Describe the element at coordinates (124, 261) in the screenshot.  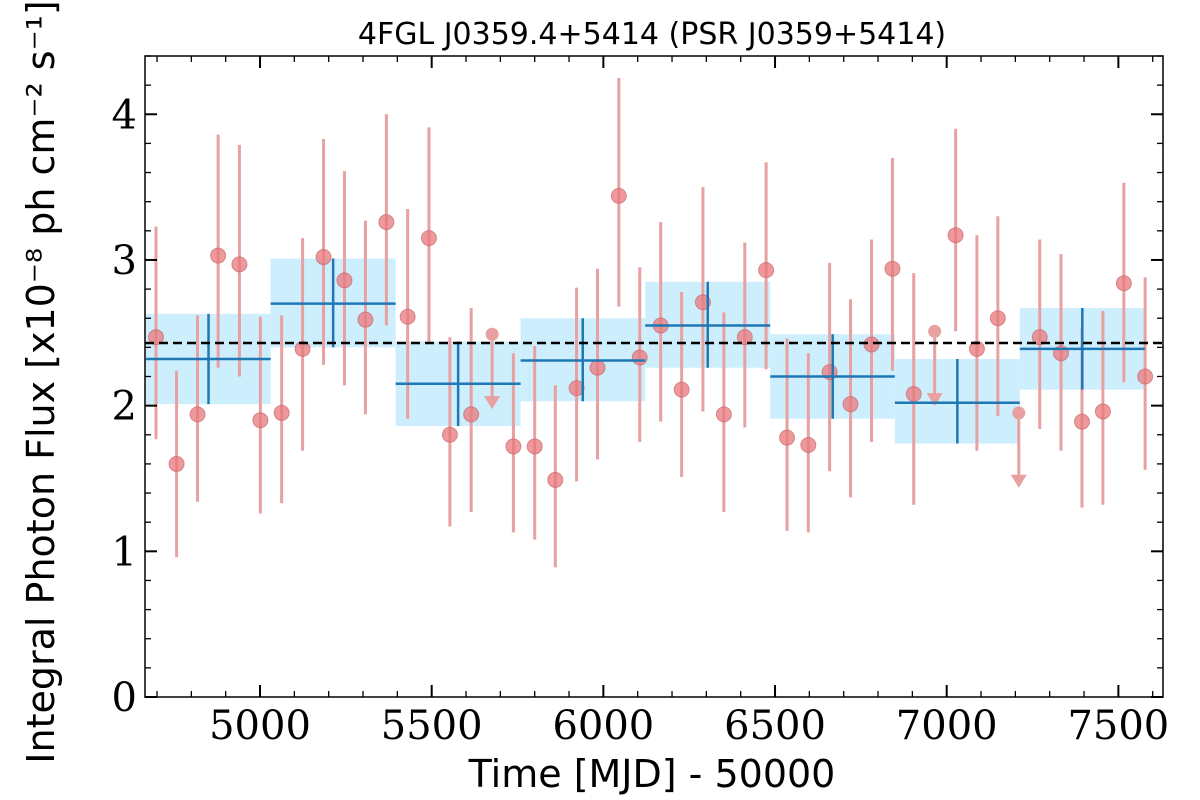
I see `y-tick-label: 3` at that location.